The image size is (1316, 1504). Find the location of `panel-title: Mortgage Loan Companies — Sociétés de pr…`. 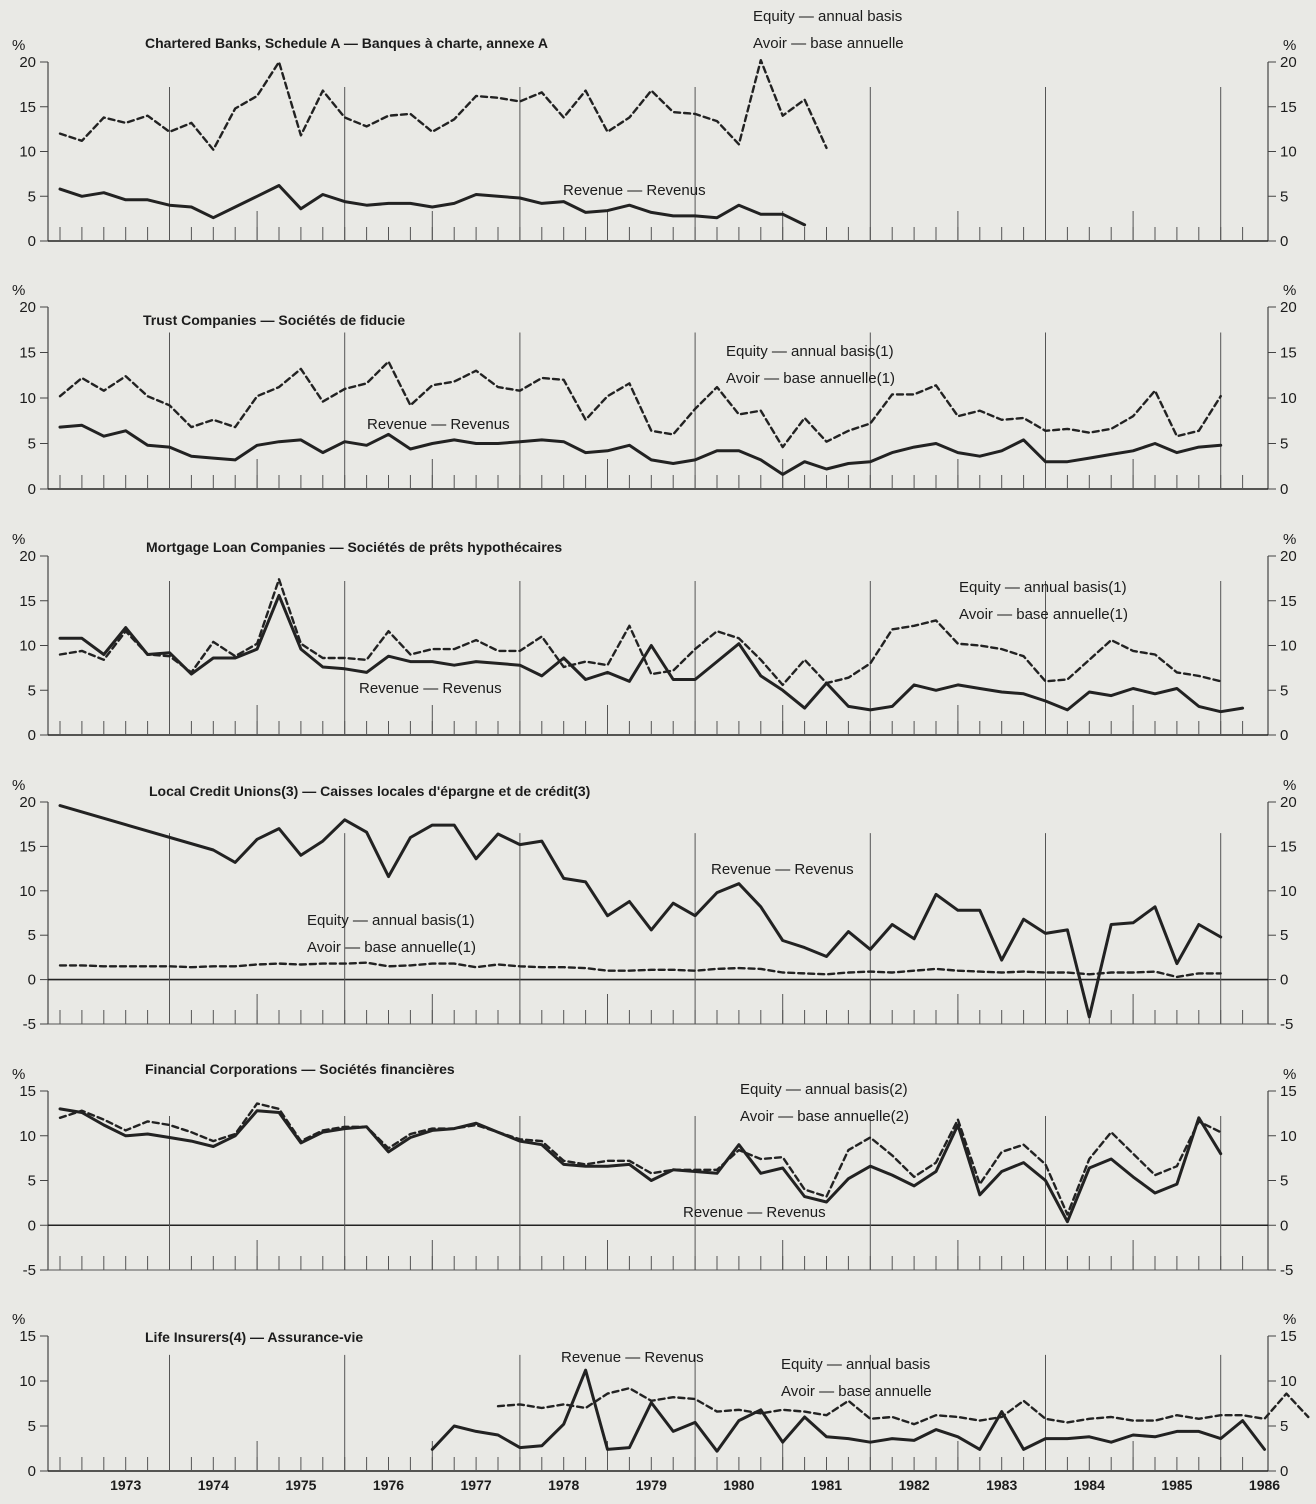

panel-title: Mortgage Loan Companies — Sociétés de pr… is located at coordinates (354, 547).